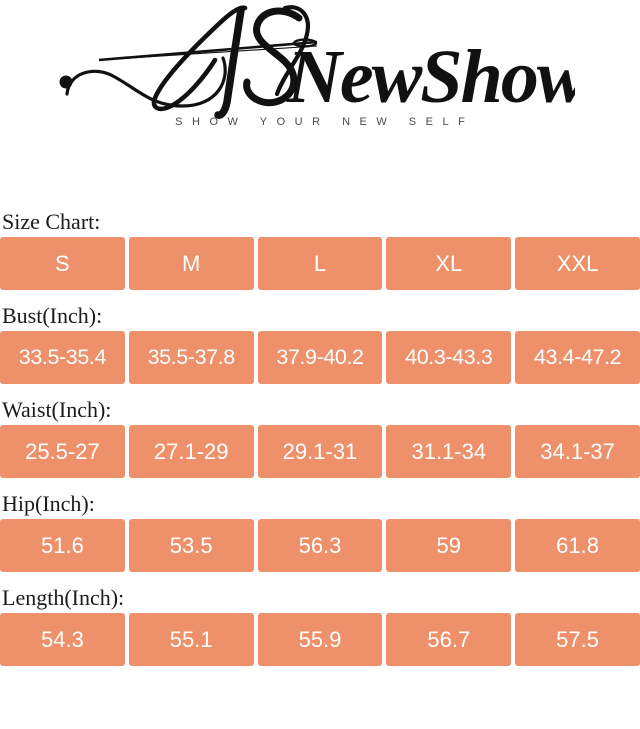 This screenshot has width=640, height=729. I want to click on size-chart-title: Size Chart:, so click(51, 221).